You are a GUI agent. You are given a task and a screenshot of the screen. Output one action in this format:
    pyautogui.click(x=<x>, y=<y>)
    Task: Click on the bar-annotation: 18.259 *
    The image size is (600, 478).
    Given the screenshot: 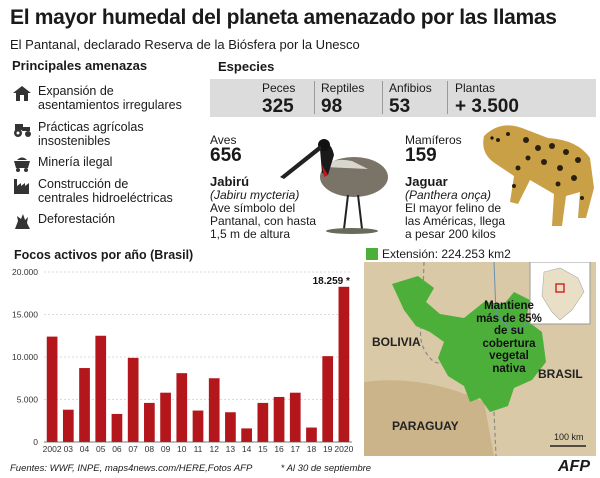 What is the action you would take?
    pyautogui.click(x=331, y=281)
    